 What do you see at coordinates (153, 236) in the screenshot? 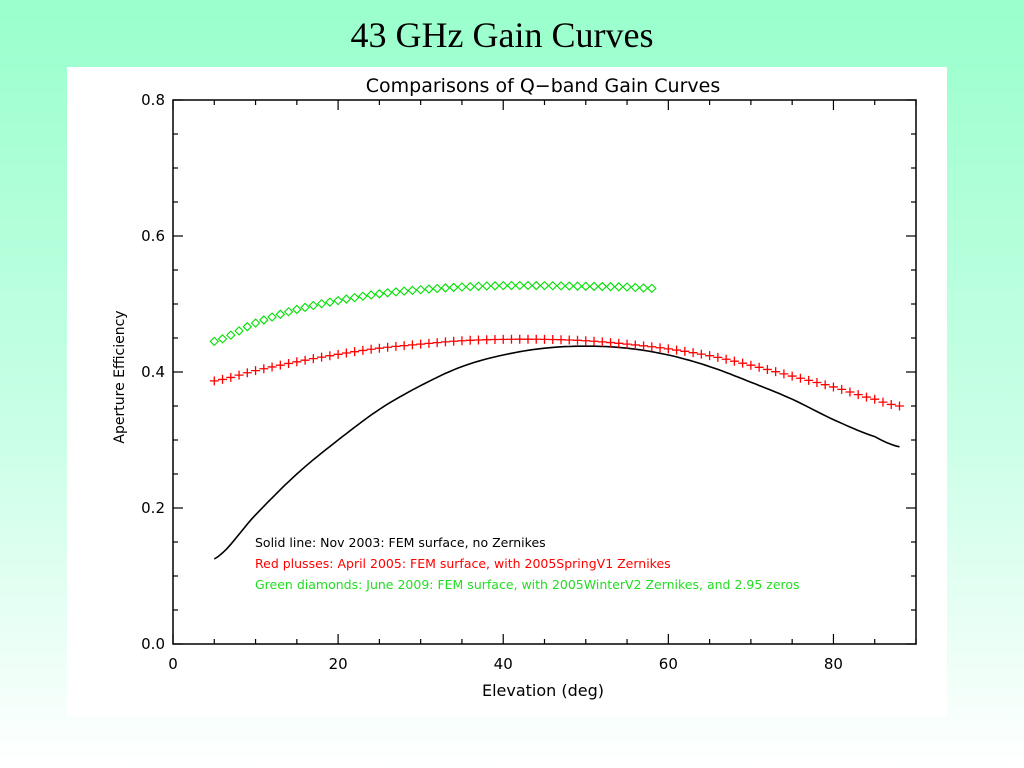
I see `y-tick-label: 0.6` at bounding box center [153, 236].